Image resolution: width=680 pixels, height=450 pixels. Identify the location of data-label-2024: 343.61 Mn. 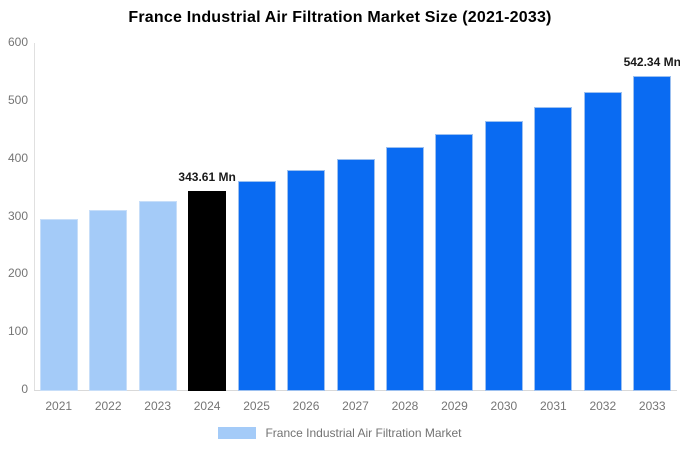
(207, 177).